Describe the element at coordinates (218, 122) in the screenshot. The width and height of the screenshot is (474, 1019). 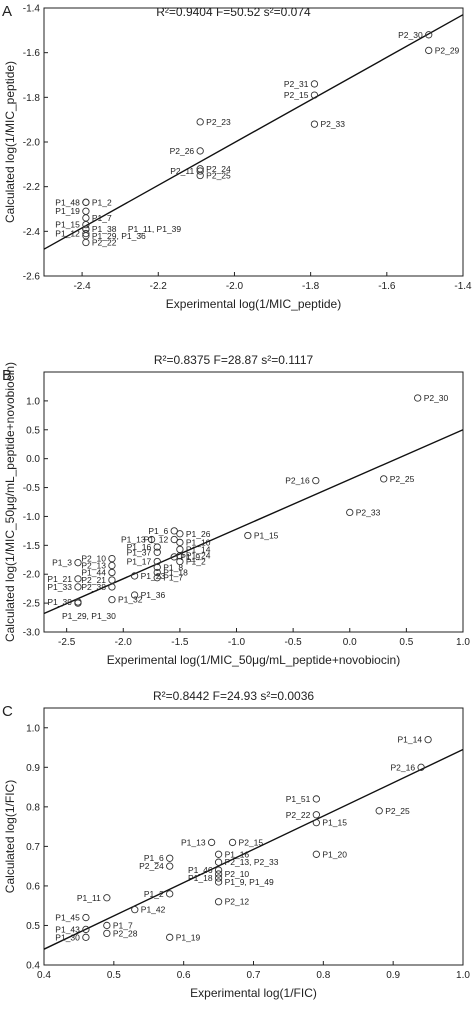
I see `point-label: P2_23` at that location.